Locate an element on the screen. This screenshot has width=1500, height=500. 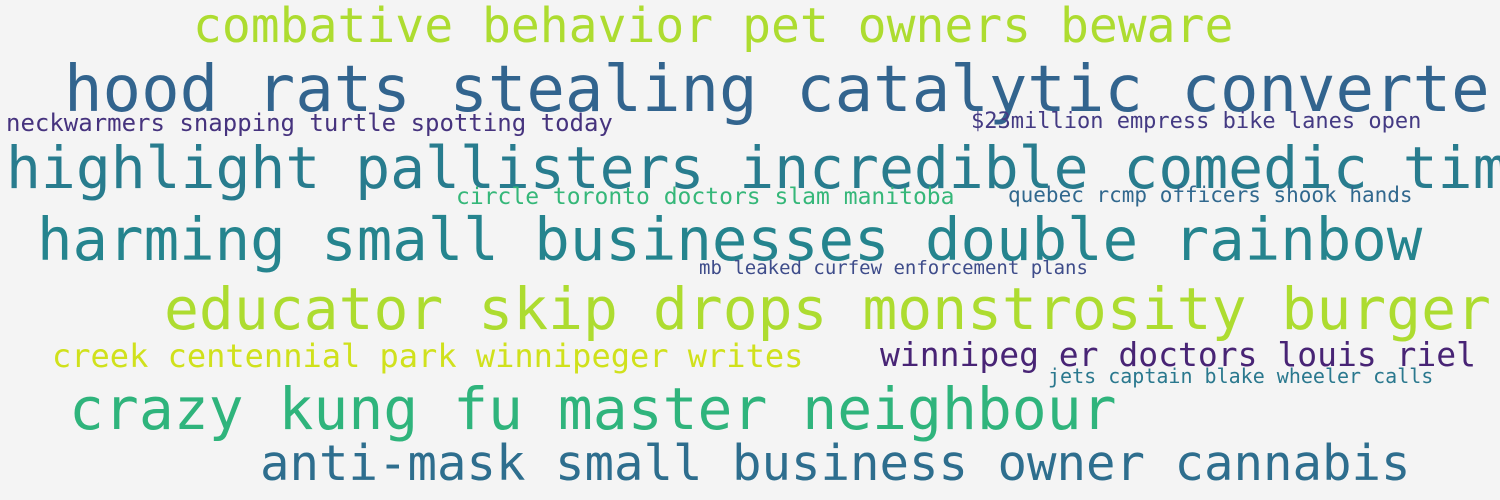
phrase-crazy-kung-fu: crazy kung fu master neighbour is located at coordinates (593, 409).